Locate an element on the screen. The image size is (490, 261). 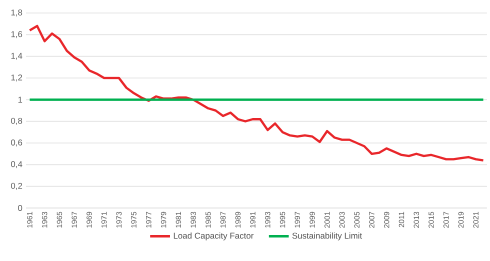
y-tick-label: 0,4 is located at coordinates (16, 164).